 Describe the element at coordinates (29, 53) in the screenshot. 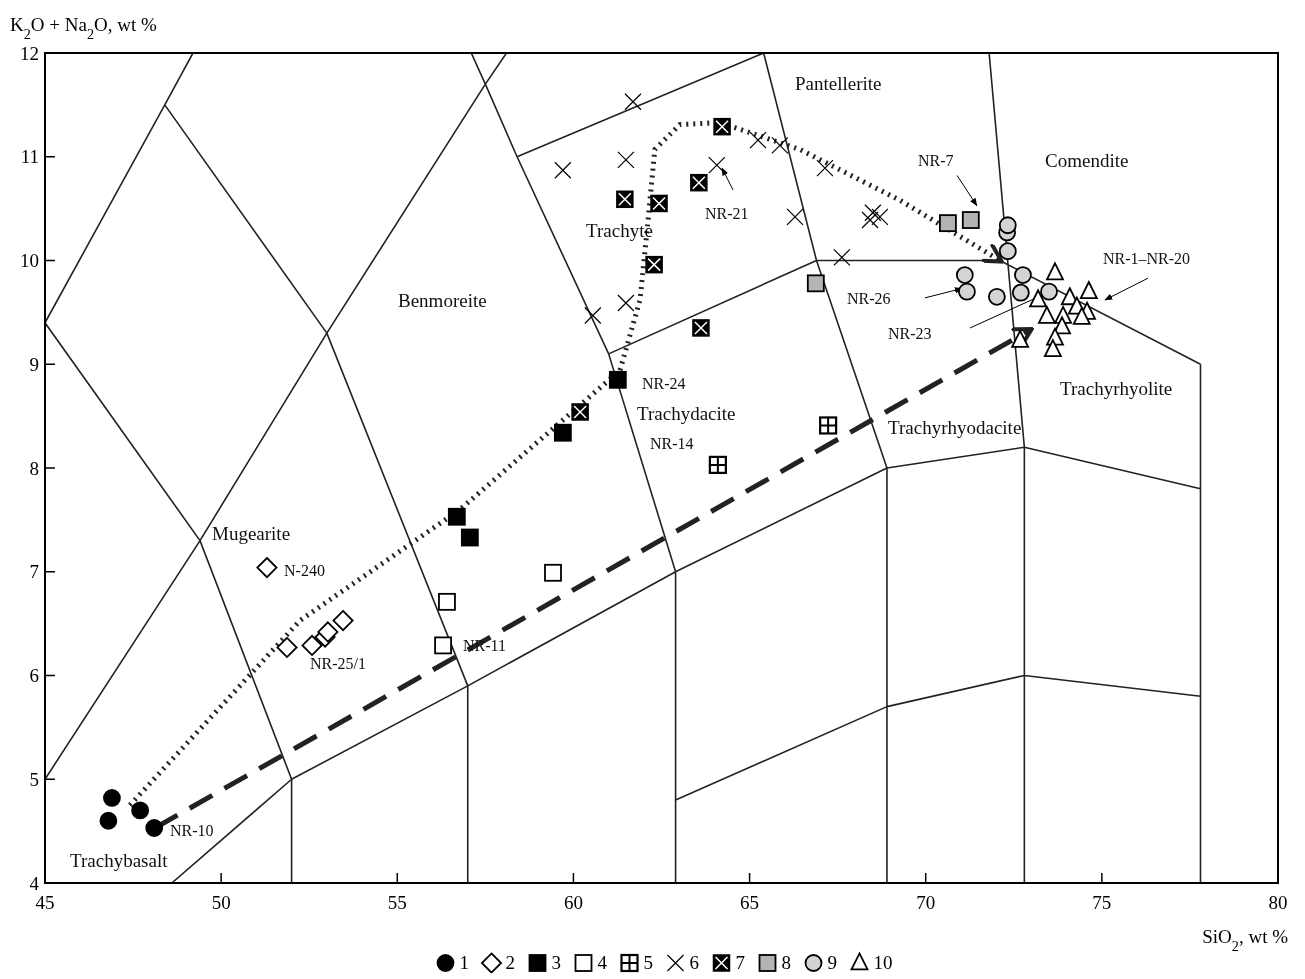

I see `y-tick-label: 12` at that location.